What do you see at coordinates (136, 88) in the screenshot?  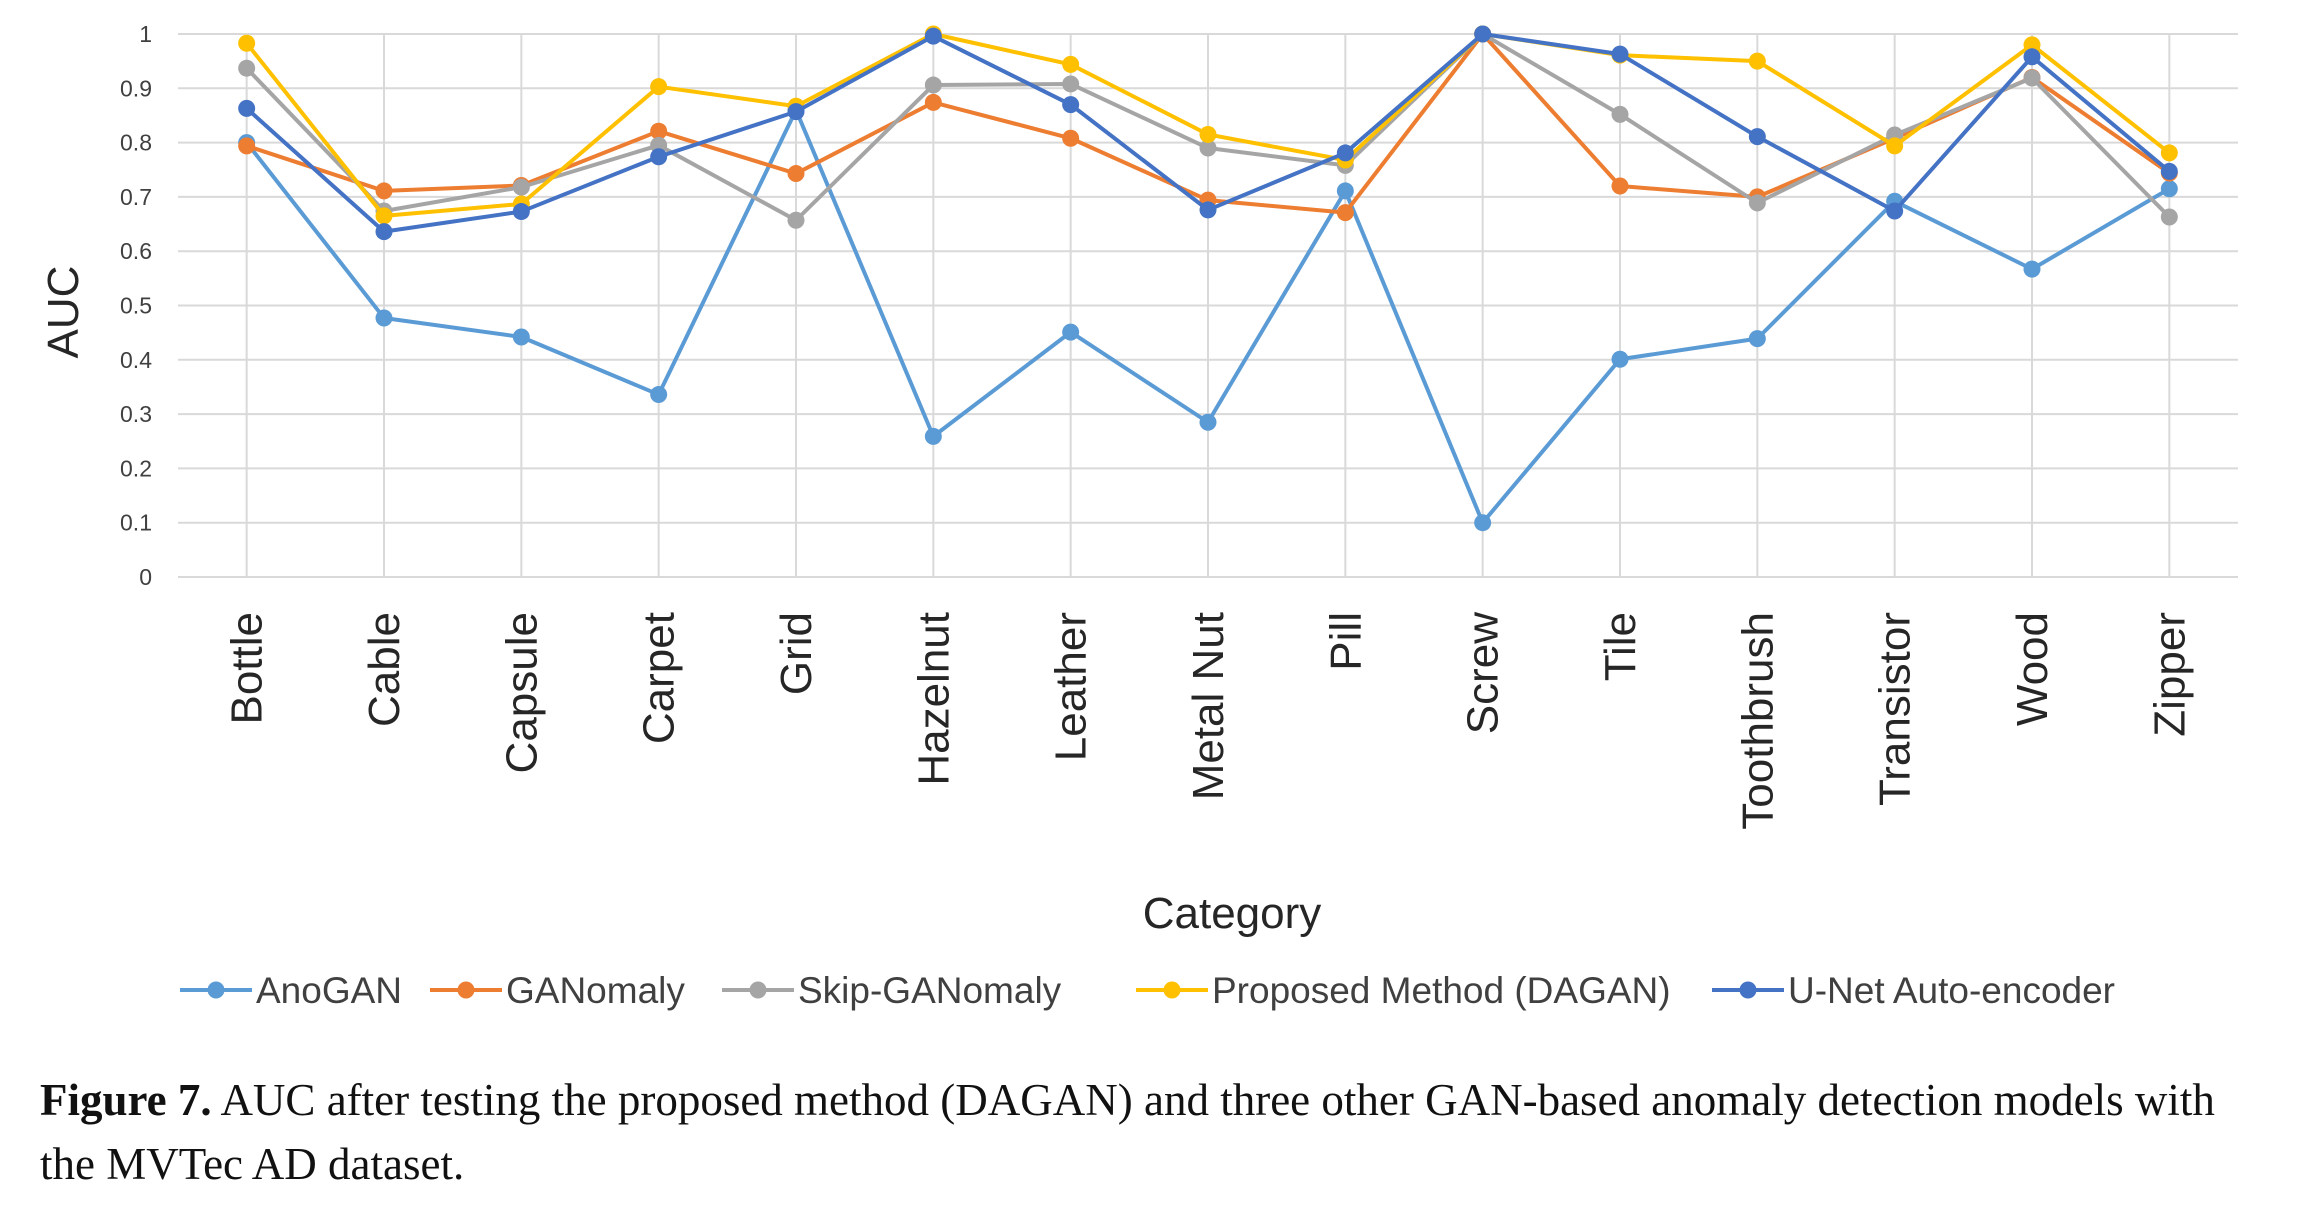 I see `y-tick-label: 0.9` at bounding box center [136, 88].